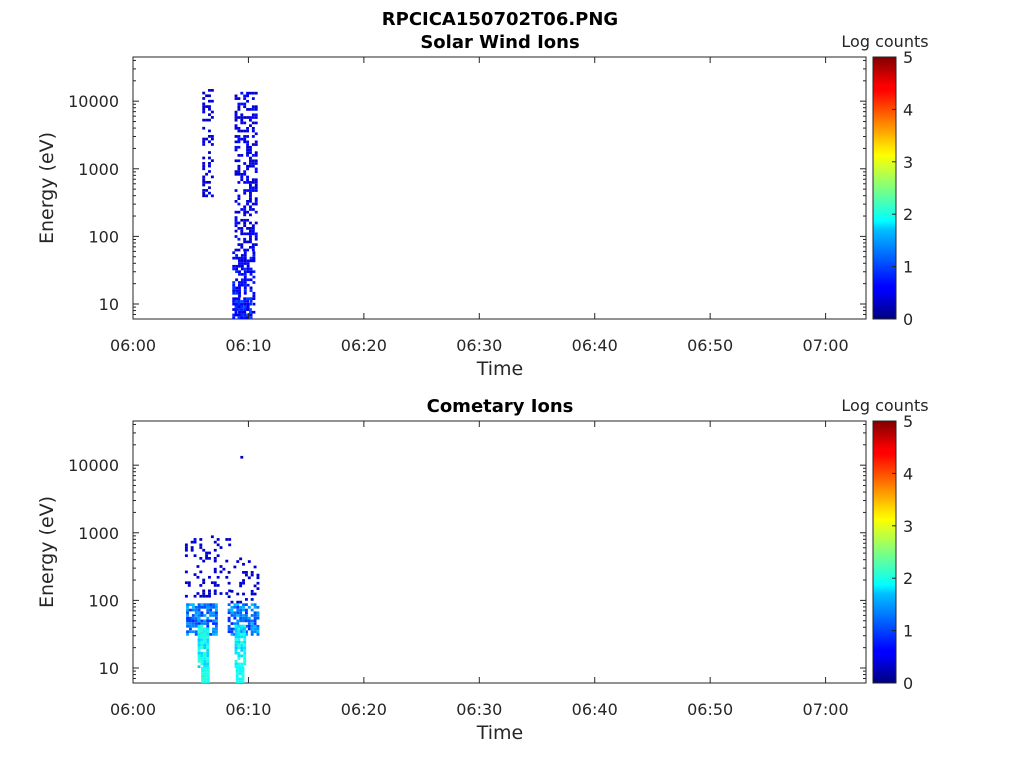 The width and height of the screenshot is (1024, 768). I want to click on colorbar-tick-label: 1, so click(908, 267).